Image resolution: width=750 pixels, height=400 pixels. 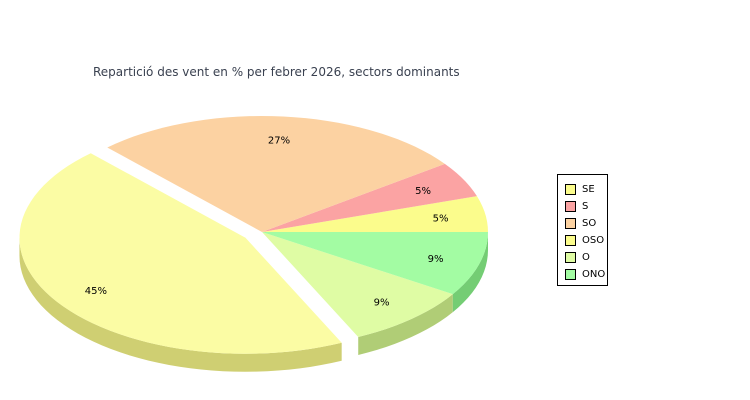 I want to click on legend-label: ONO, so click(x=594, y=274).